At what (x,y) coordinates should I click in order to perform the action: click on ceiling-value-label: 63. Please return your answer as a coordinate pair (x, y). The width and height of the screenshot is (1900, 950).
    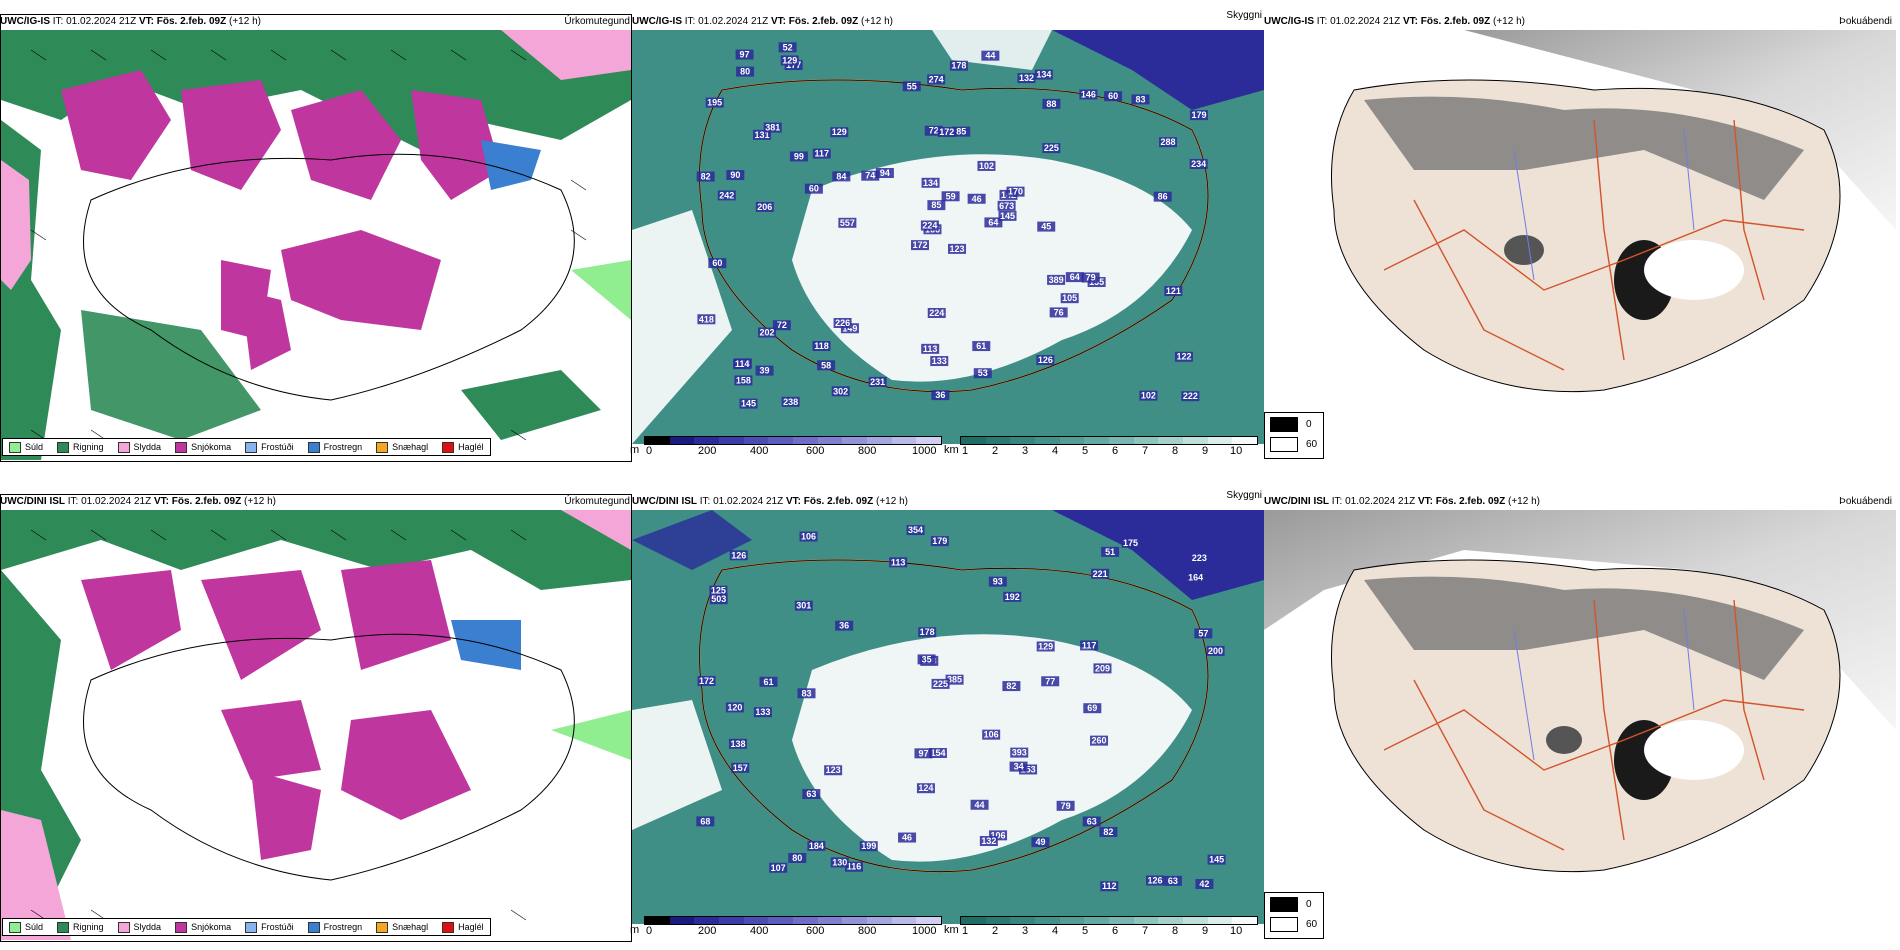
    Looking at the image, I should click on (1092, 821).